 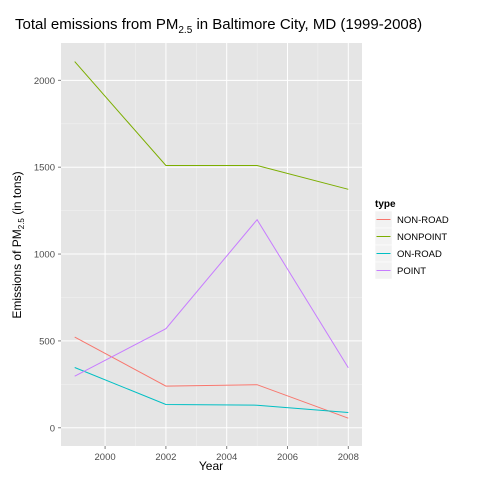 I want to click on y-axis-label-prefix: Emissions of PM, so click(x=17, y=273).